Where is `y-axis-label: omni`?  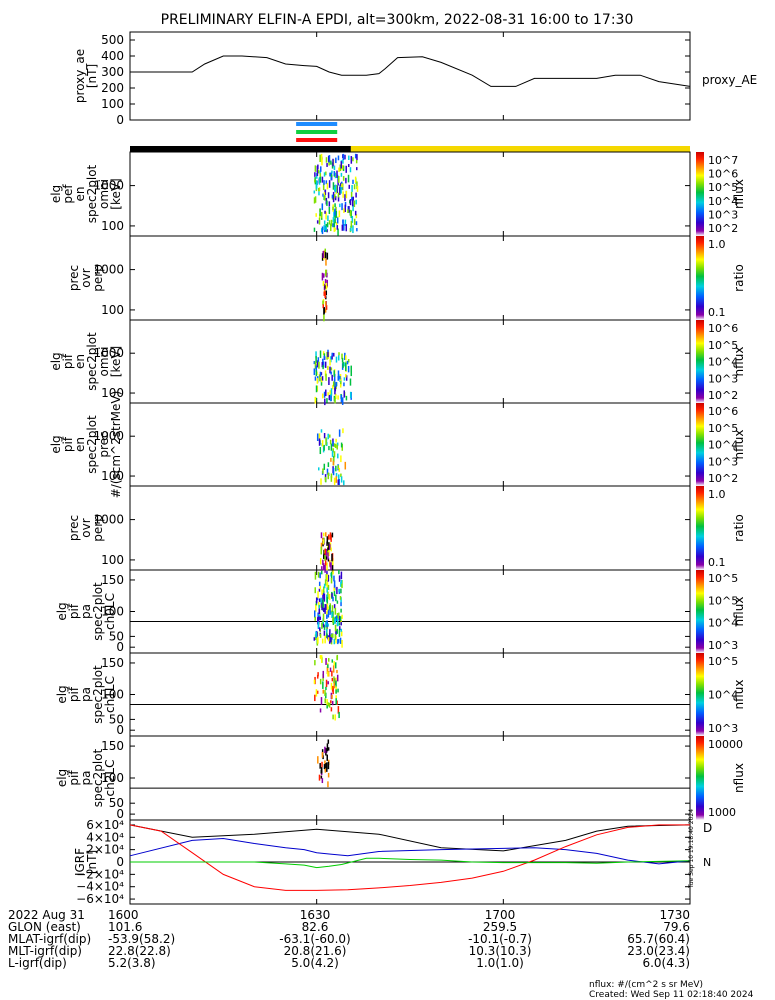 y-axis-label: omni is located at coordinates (104, 194).